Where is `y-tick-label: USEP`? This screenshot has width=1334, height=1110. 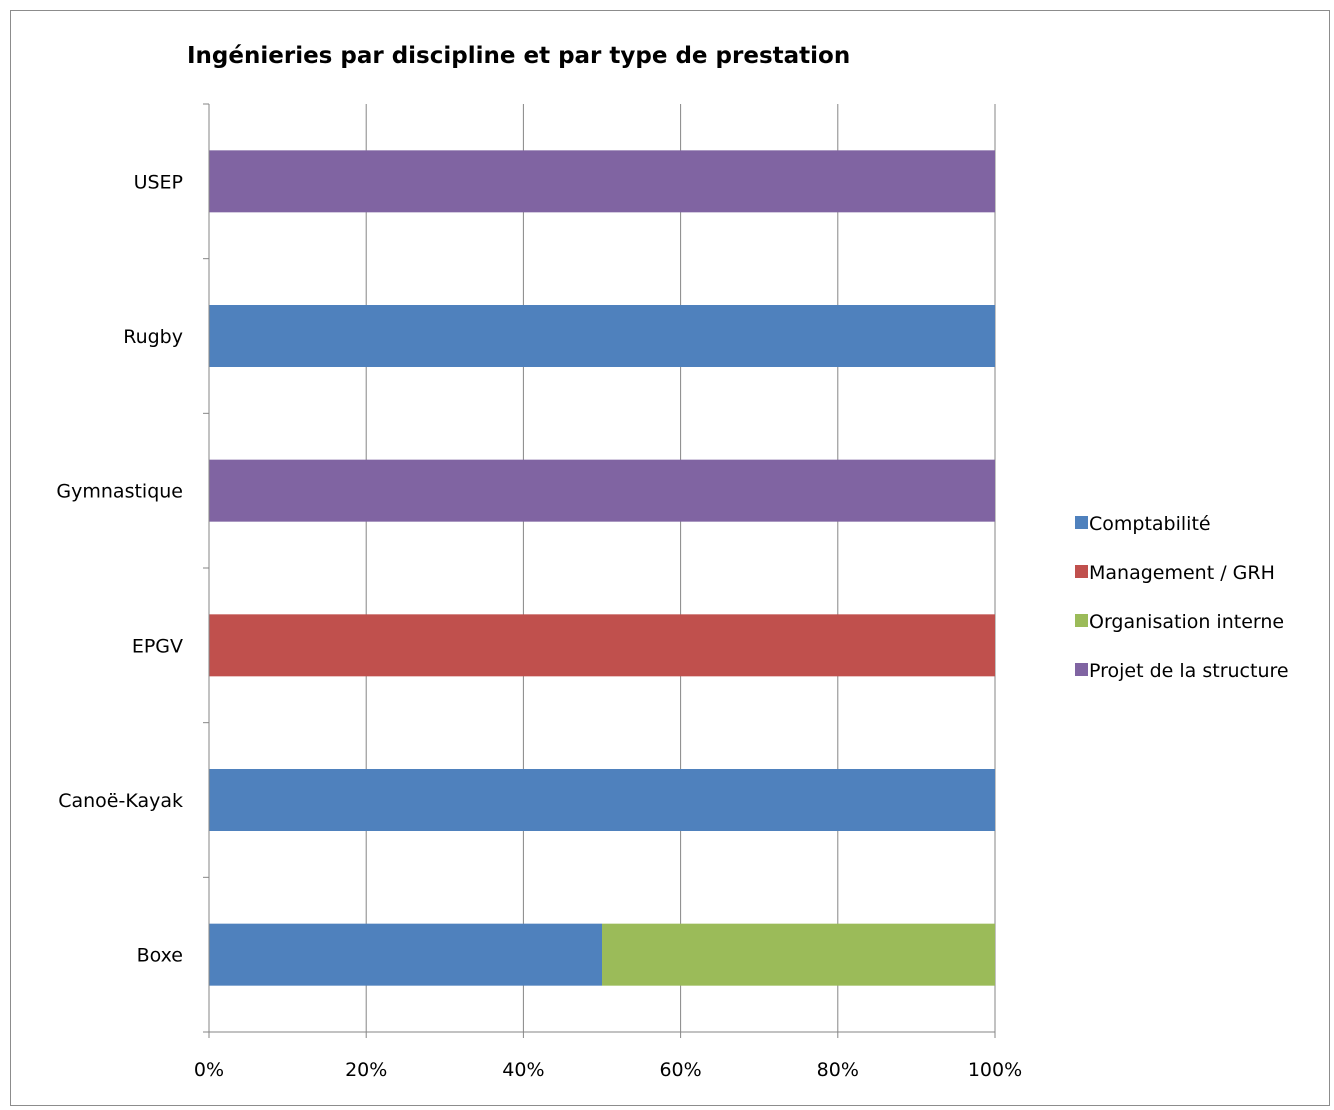 y-tick-label: USEP is located at coordinates (158, 182).